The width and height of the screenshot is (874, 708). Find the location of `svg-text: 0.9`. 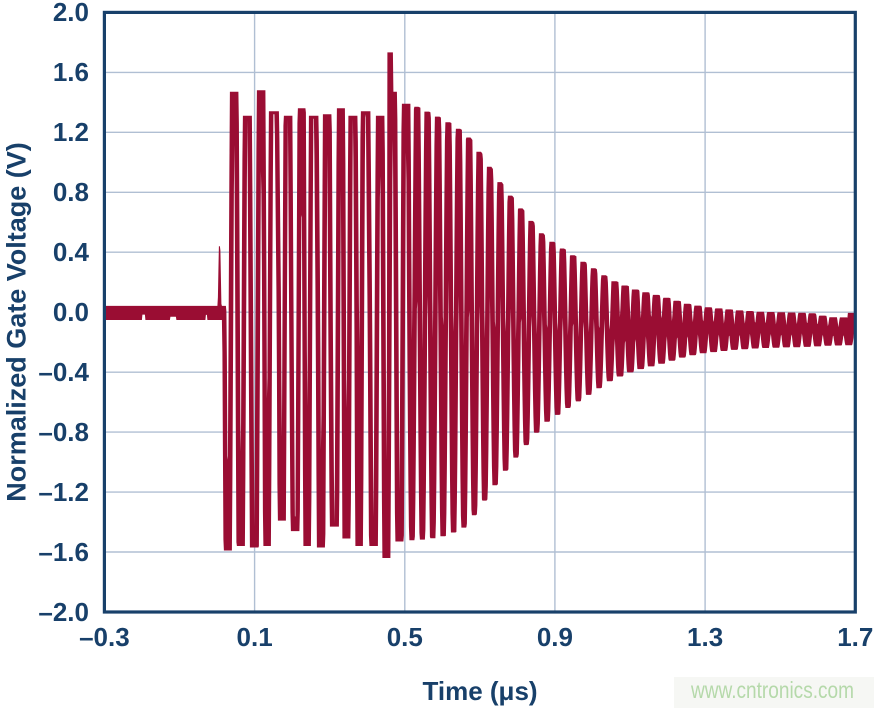

svg-text: 0.9 is located at coordinates (555, 637).